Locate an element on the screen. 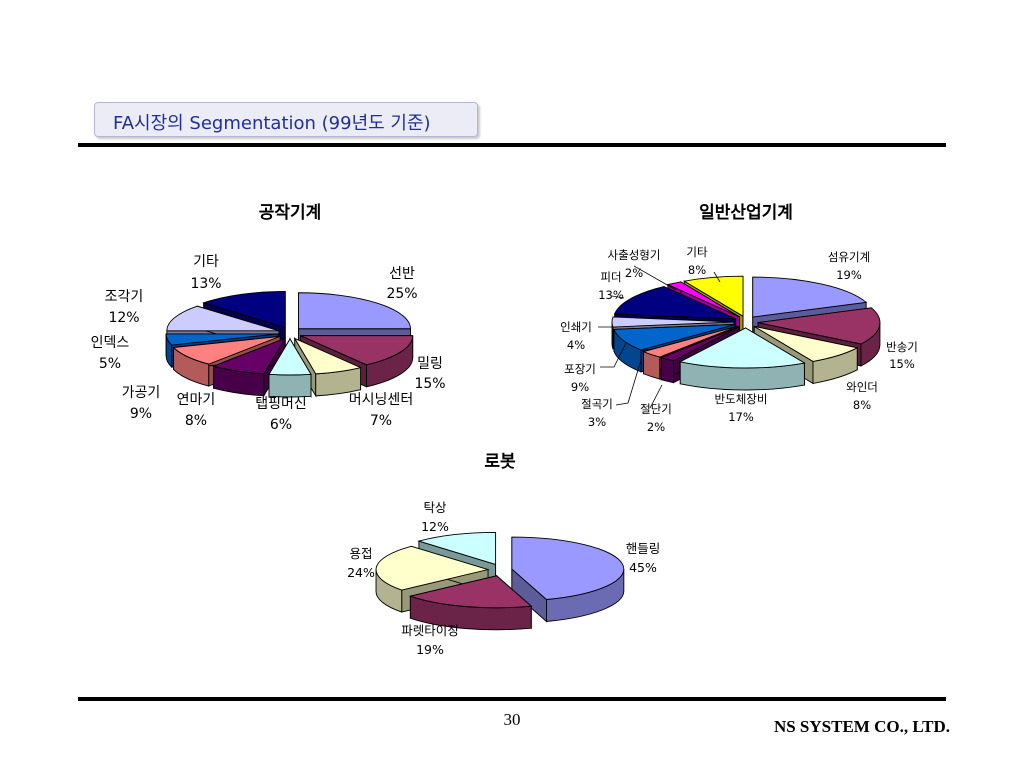  slice-value: 25% is located at coordinates (401, 294).